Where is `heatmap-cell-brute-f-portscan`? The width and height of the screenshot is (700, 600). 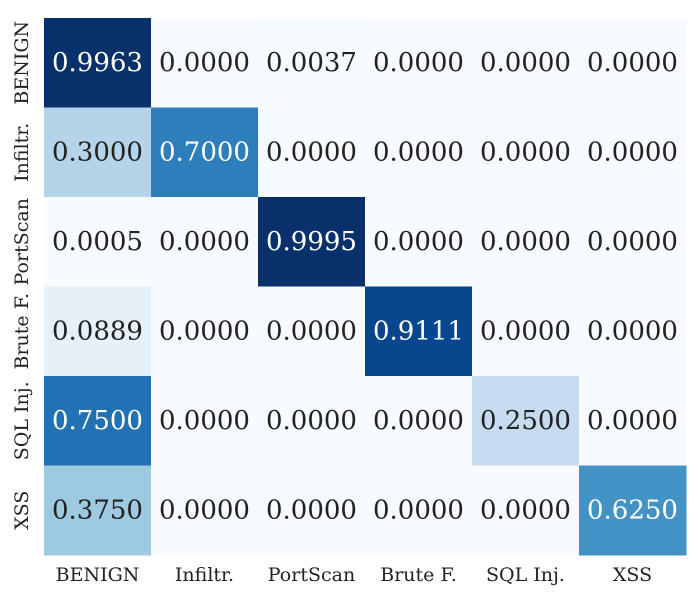 heatmap-cell-brute-f-portscan is located at coordinates (312, 331).